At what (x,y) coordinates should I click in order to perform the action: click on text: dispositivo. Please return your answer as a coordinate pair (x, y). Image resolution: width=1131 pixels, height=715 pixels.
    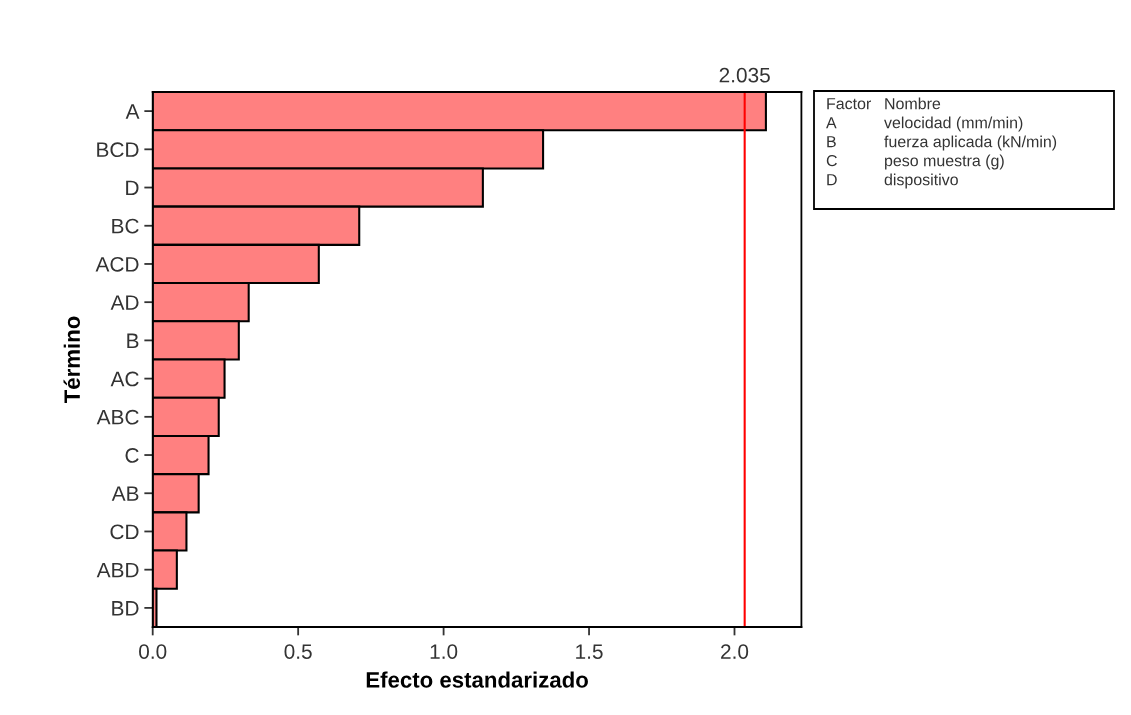
    Looking at the image, I should click on (921, 181).